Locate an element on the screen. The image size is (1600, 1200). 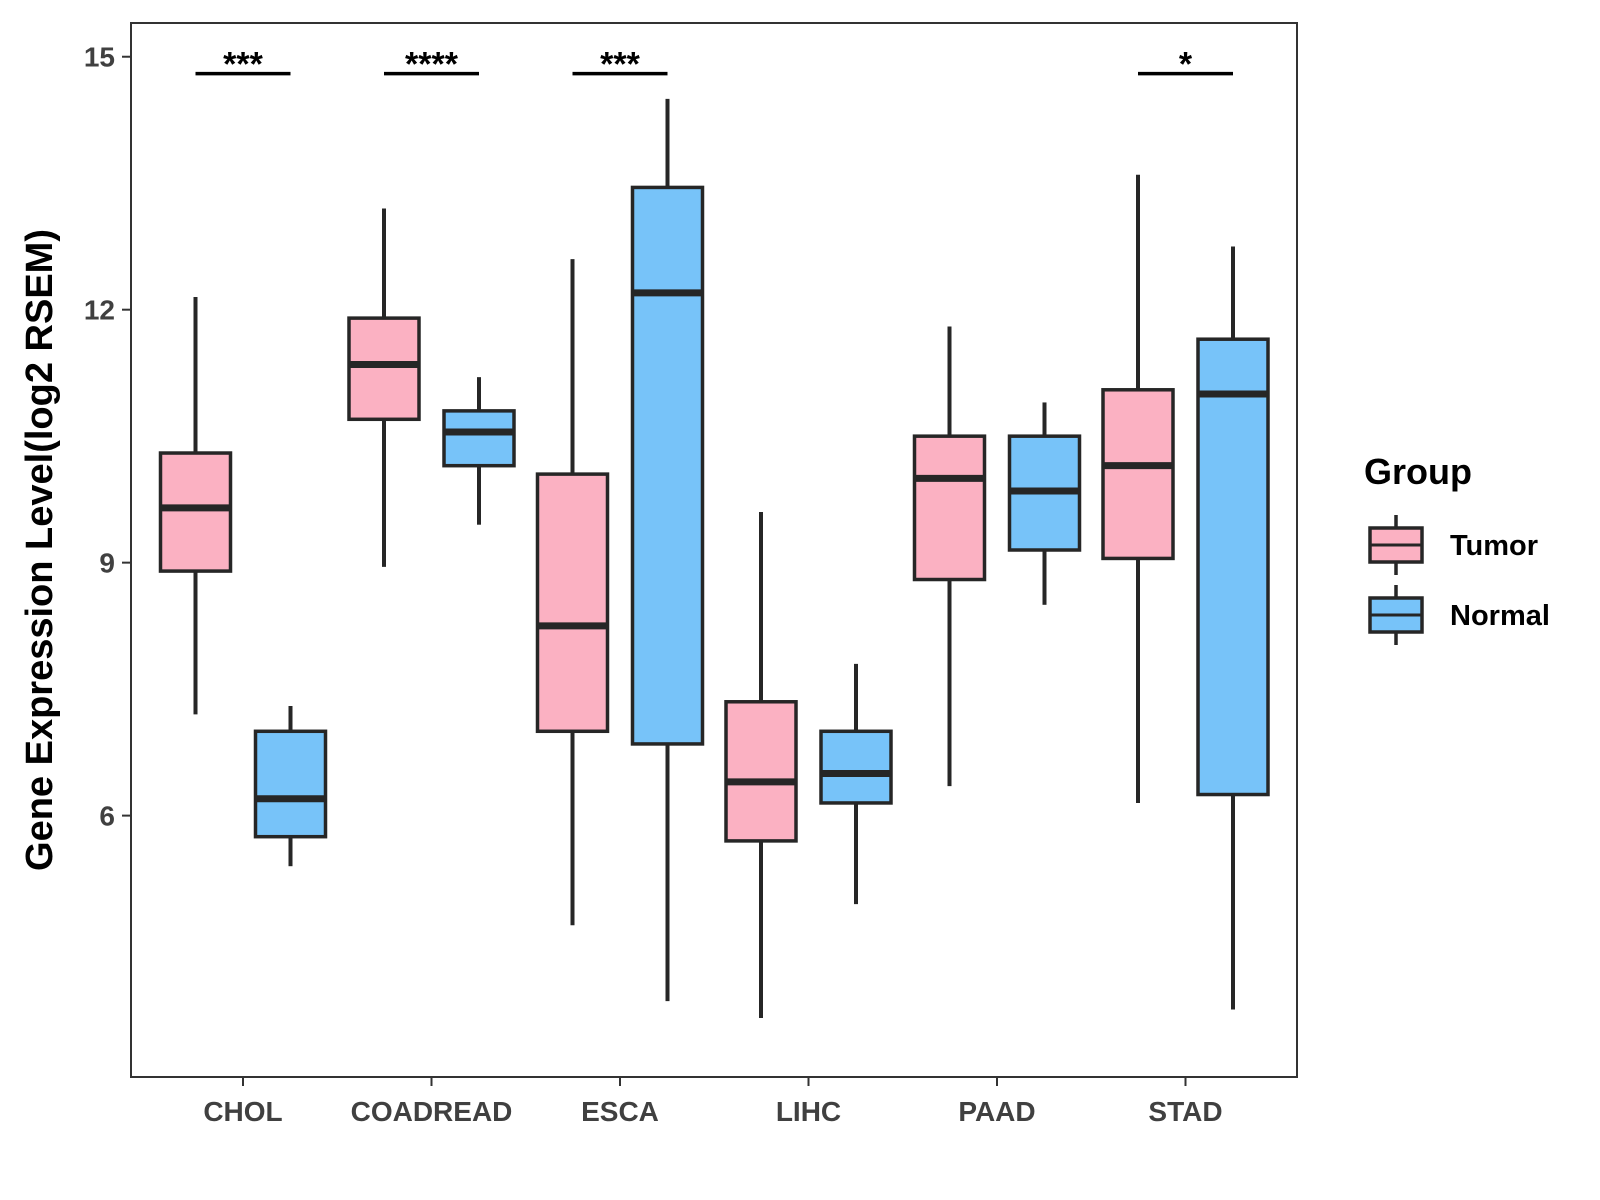
box-tumor-lihc is located at coordinates (761, 765).